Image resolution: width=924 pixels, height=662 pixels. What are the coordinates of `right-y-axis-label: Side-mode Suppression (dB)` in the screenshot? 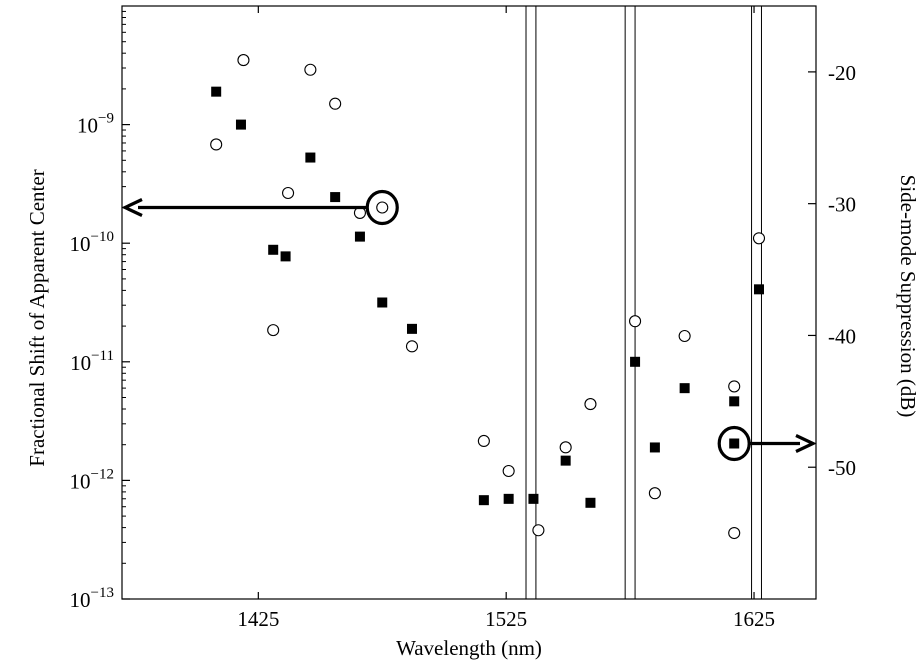 It's located at (908, 296).